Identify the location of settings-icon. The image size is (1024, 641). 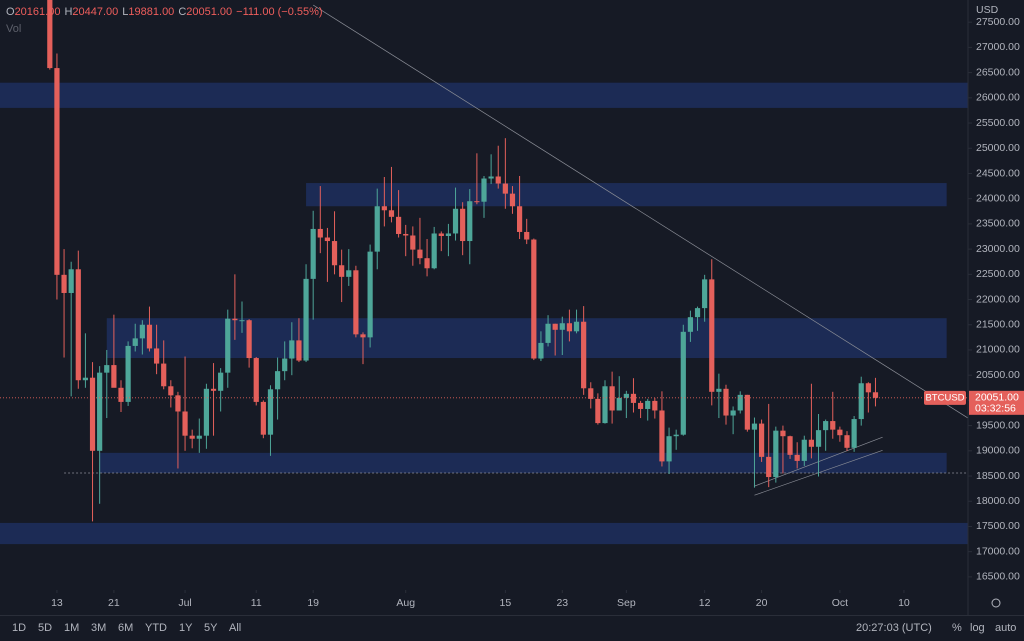
(996, 603).